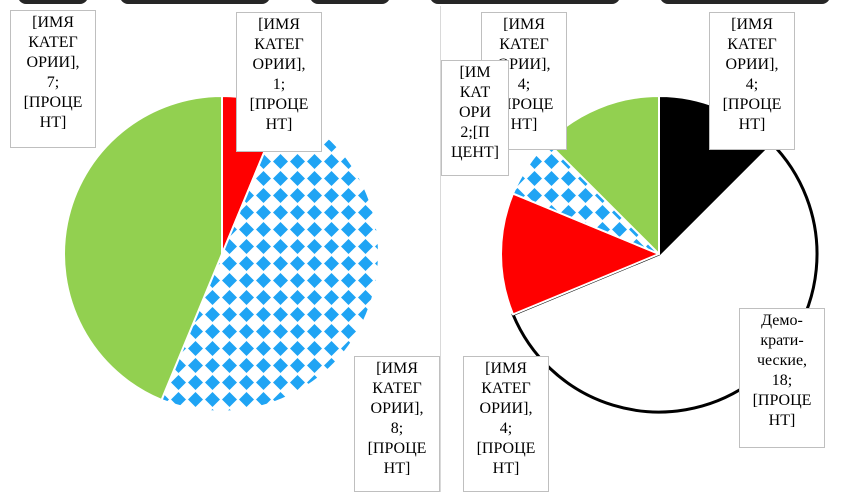  What do you see at coordinates (432, 3) in the screenshot?
I see `top-cut-off-text` at bounding box center [432, 3].